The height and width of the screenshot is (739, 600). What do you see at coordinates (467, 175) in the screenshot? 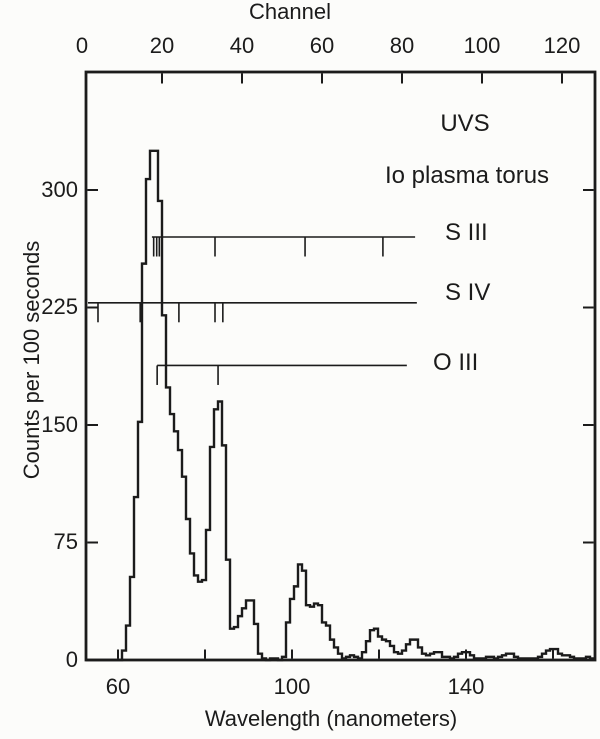
I see `target-label: Io plasma torus` at bounding box center [467, 175].